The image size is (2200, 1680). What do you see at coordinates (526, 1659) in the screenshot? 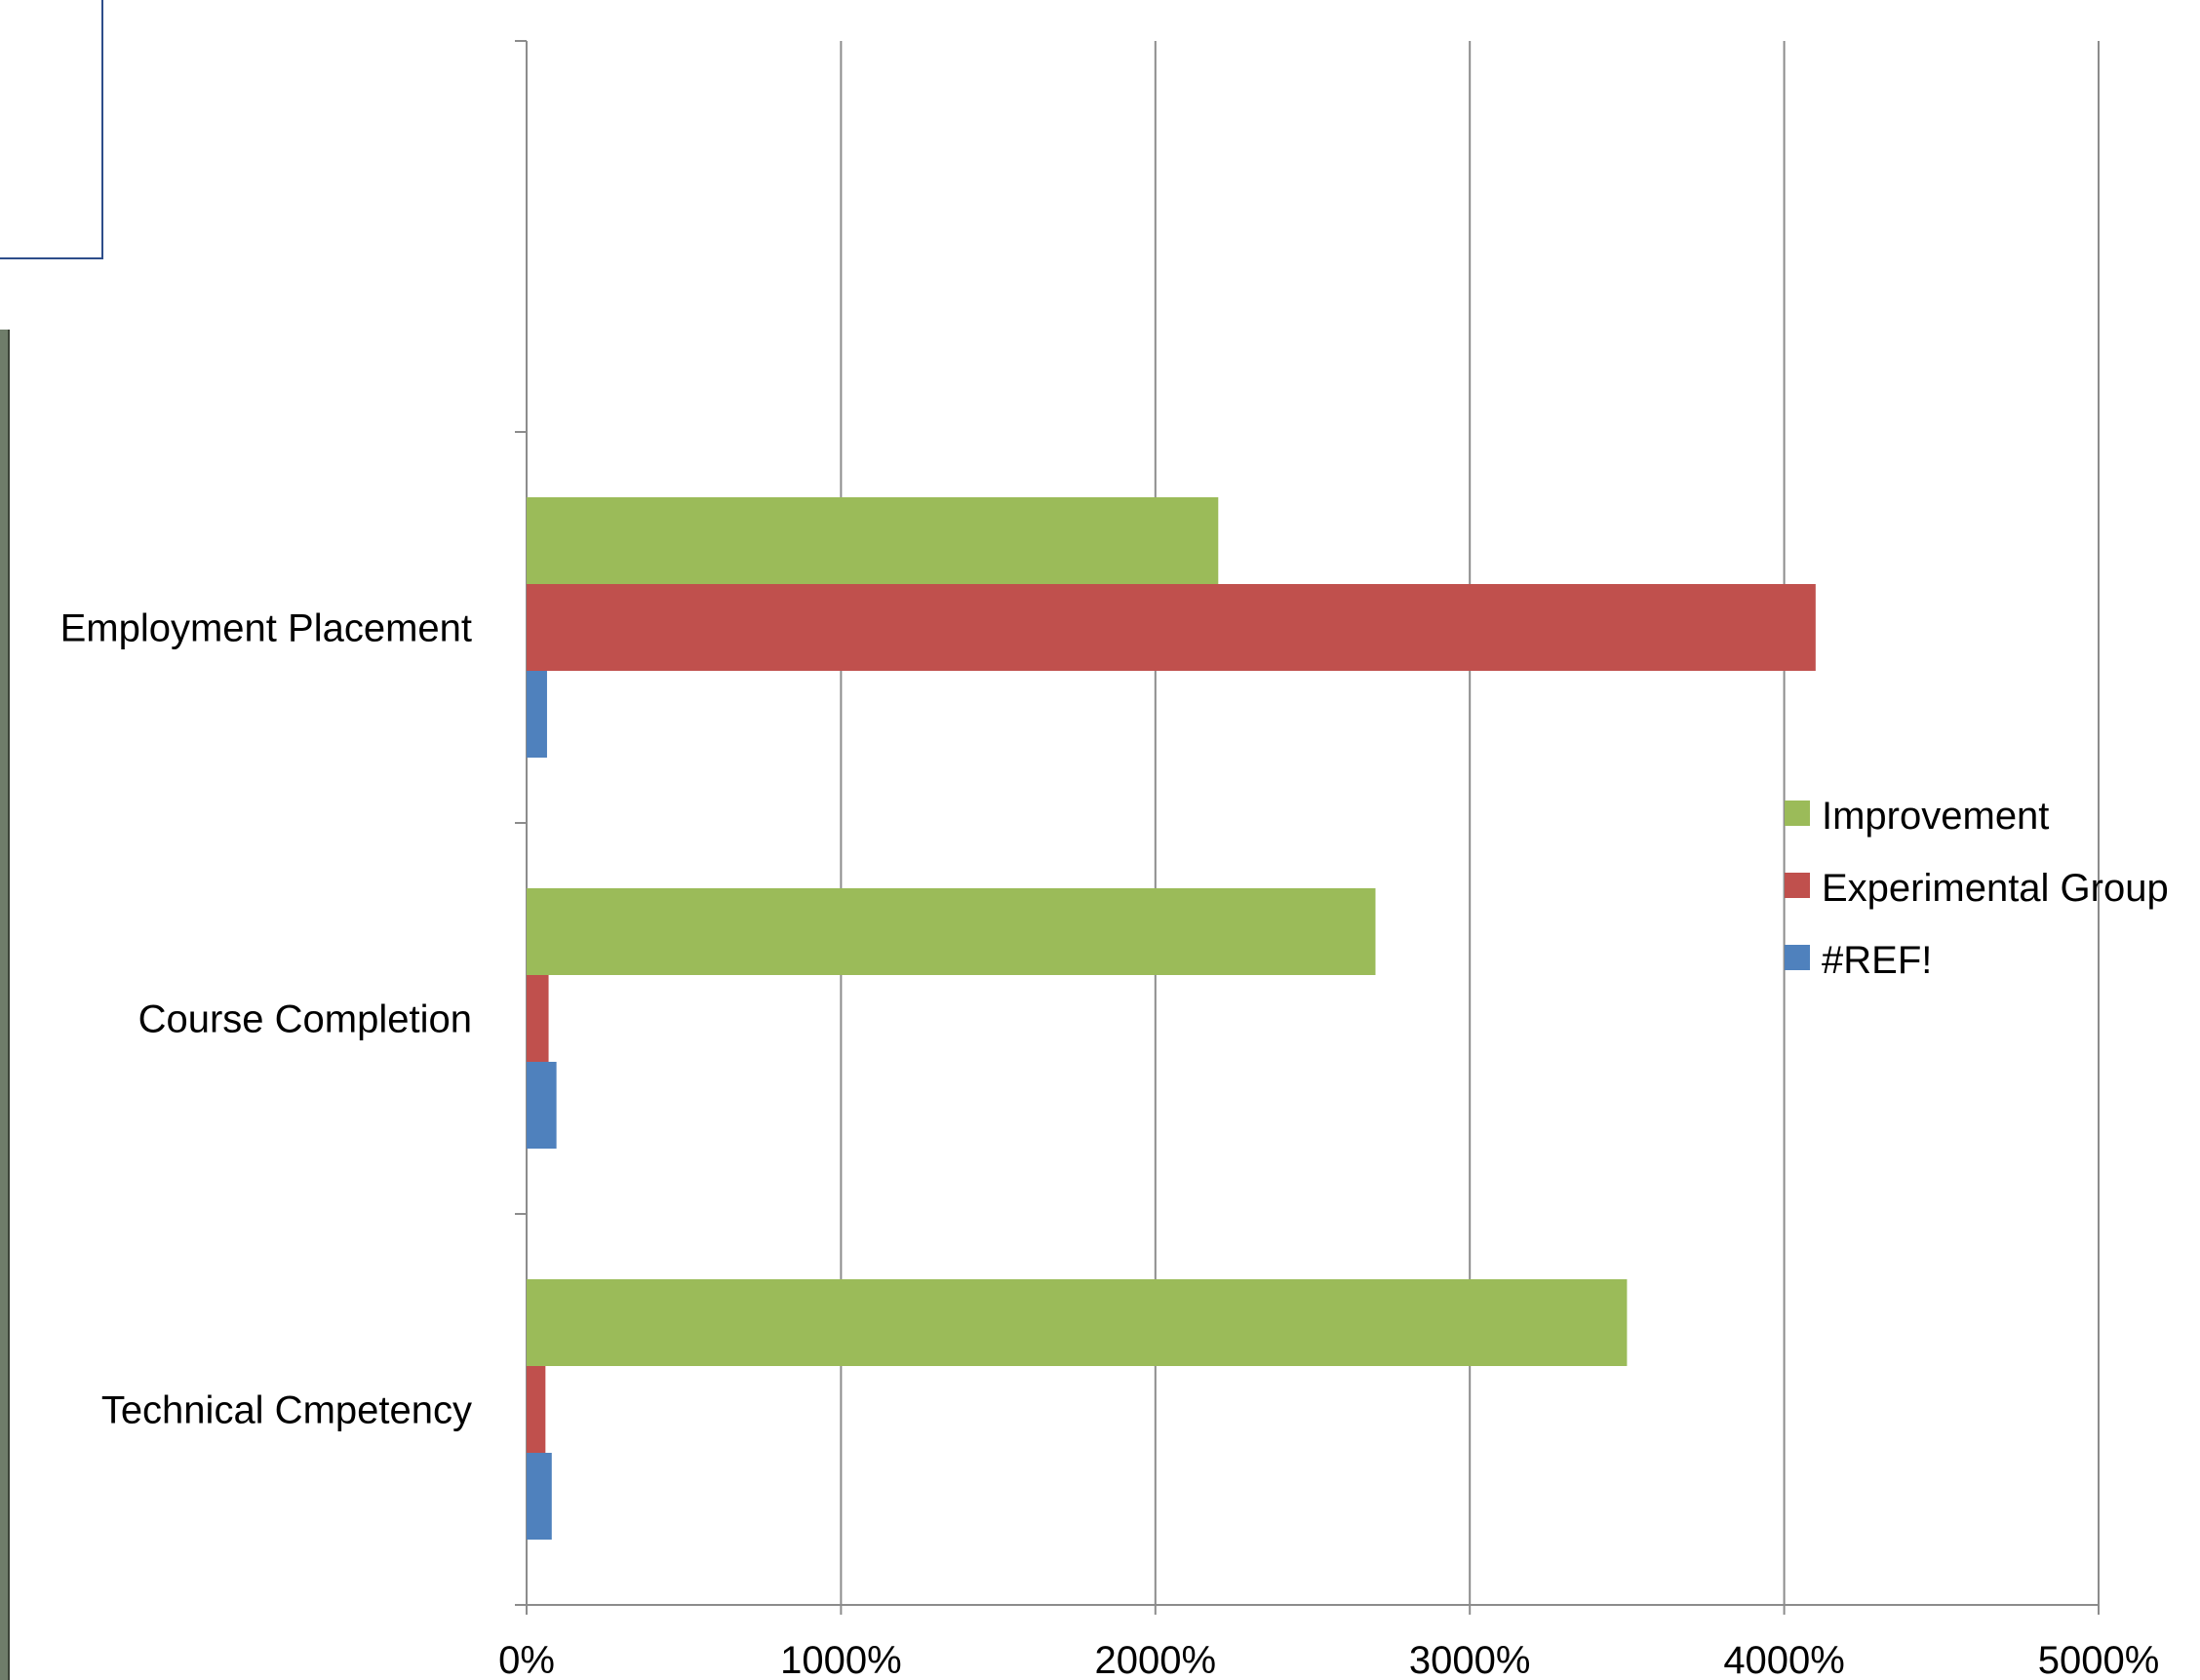
I see `x-tick-label: 0%` at bounding box center [526, 1659].